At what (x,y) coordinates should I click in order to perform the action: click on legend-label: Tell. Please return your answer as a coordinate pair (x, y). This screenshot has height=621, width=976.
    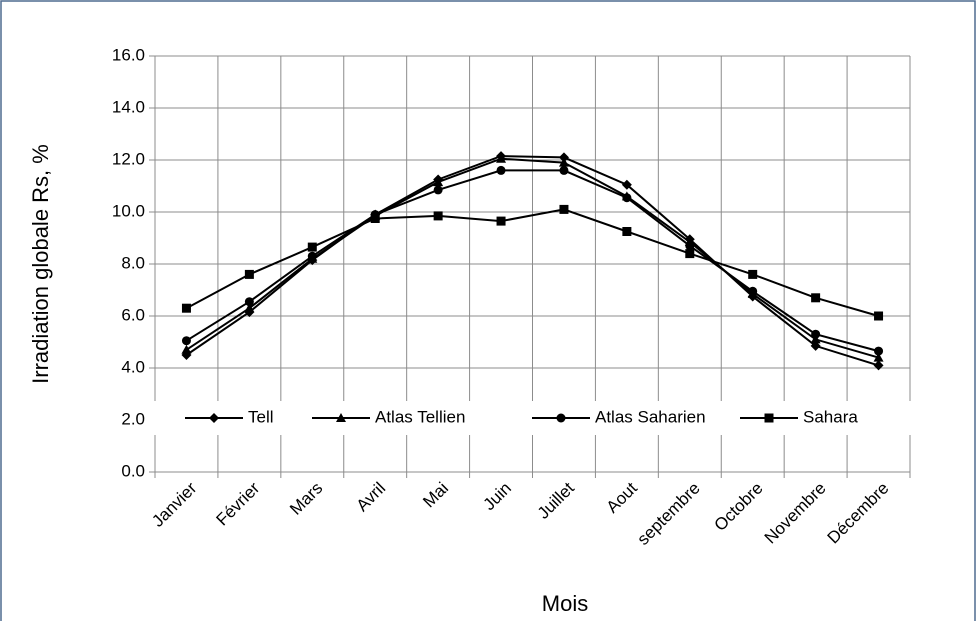
    Looking at the image, I should click on (261, 416).